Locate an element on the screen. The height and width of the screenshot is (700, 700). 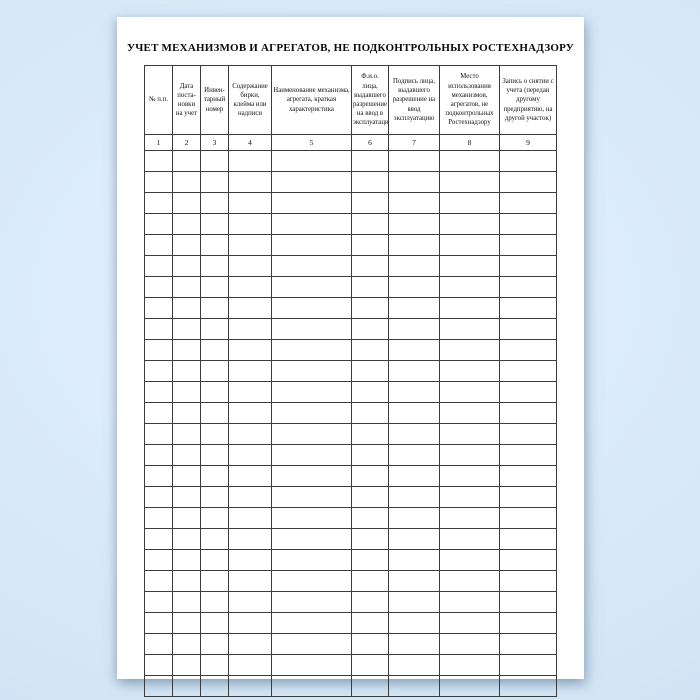
header-cell: Инвен-тарный номер is located at coordinates (214, 100).